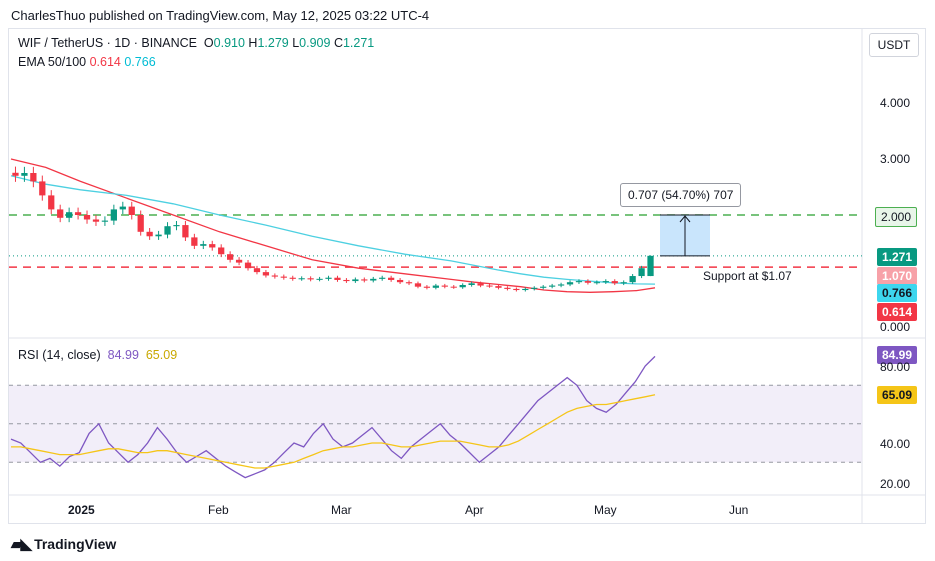 This screenshot has height=561, width=935. I want to click on high-value: 1.279, so click(273, 43).